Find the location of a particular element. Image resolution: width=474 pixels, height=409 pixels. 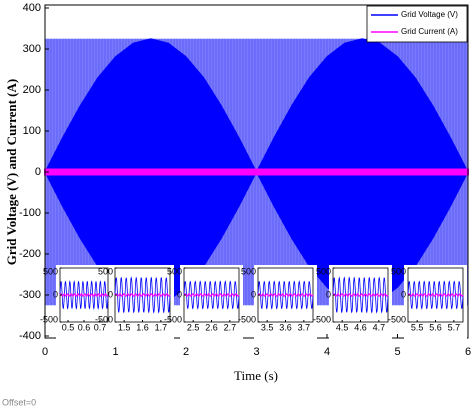

x-tick-label: 6 is located at coordinates (468, 352).